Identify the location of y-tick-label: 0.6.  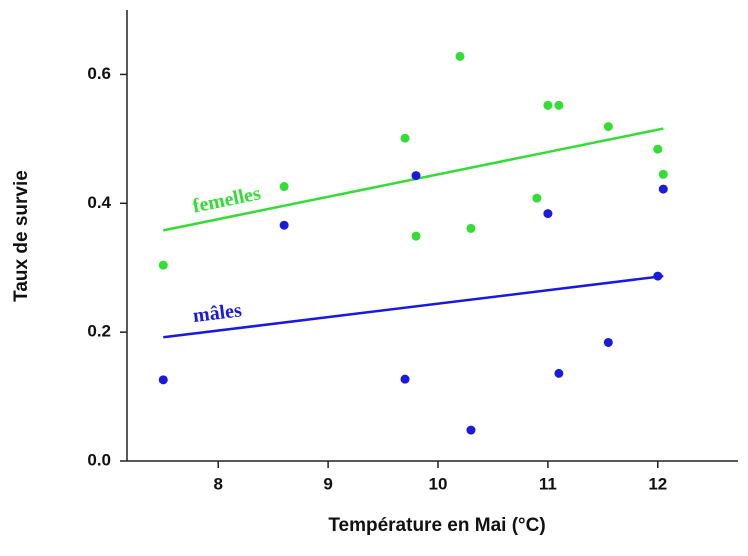
(99, 73).